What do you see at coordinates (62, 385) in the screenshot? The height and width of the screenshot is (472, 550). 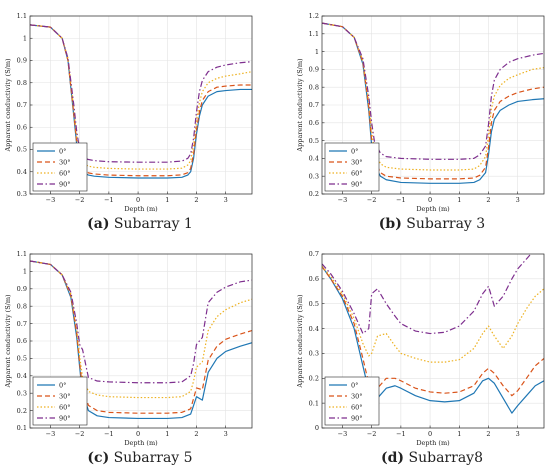 I see `legend-entry: 0°` at bounding box center [62, 385].